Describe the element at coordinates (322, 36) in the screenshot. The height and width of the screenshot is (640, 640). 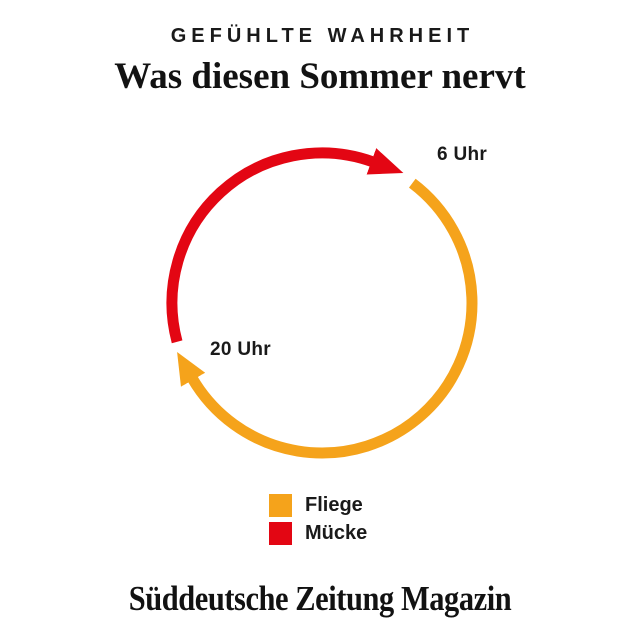
I see `series-kicker: GEFÜHLTE WAHRHEIT` at that location.